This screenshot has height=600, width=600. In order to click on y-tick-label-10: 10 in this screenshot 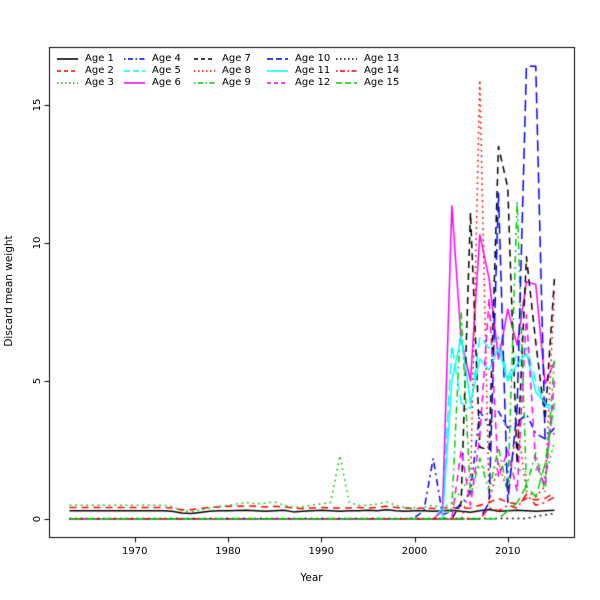, I will do `click(37, 243)`.